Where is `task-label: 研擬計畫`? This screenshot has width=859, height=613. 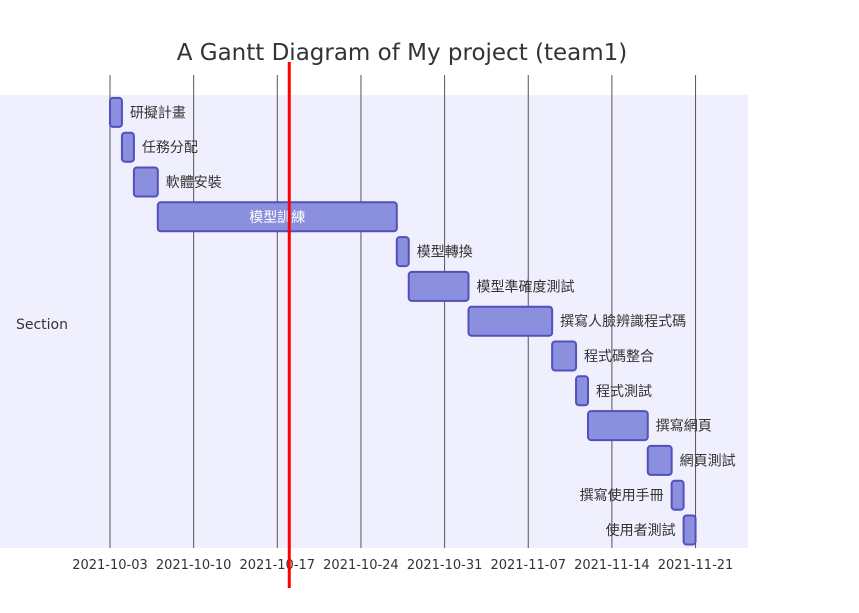
task-label: 研擬計畫 is located at coordinates (158, 113).